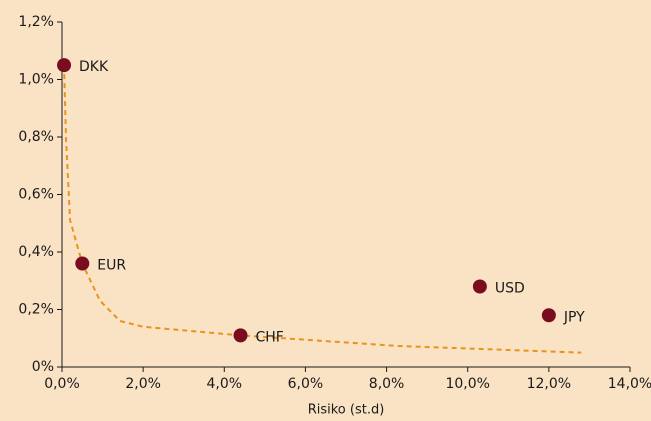 The height and width of the screenshot is (421, 651). Describe the element at coordinates (346, 410) in the screenshot. I see `x-axis-label: Risiko (st.d)` at that location.